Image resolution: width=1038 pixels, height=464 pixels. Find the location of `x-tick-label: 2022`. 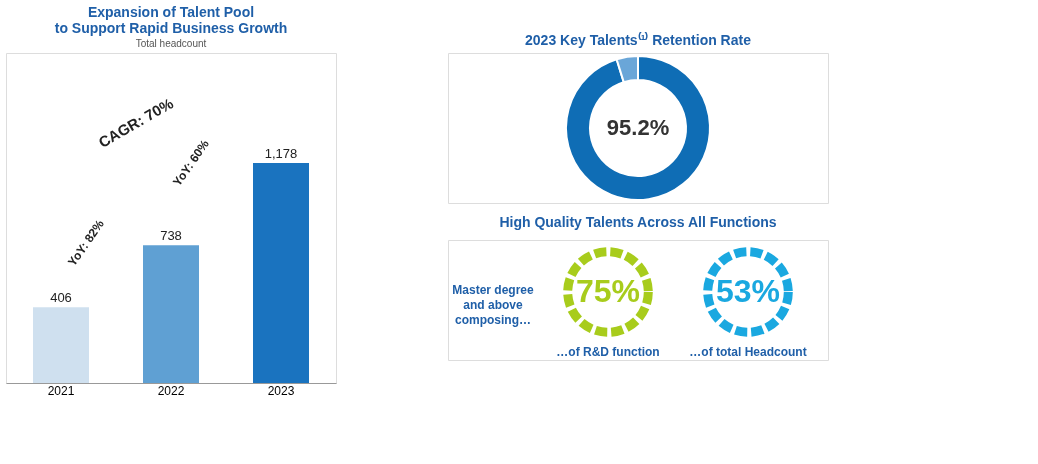

x-tick-label: 2022 is located at coordinates (171, 390).